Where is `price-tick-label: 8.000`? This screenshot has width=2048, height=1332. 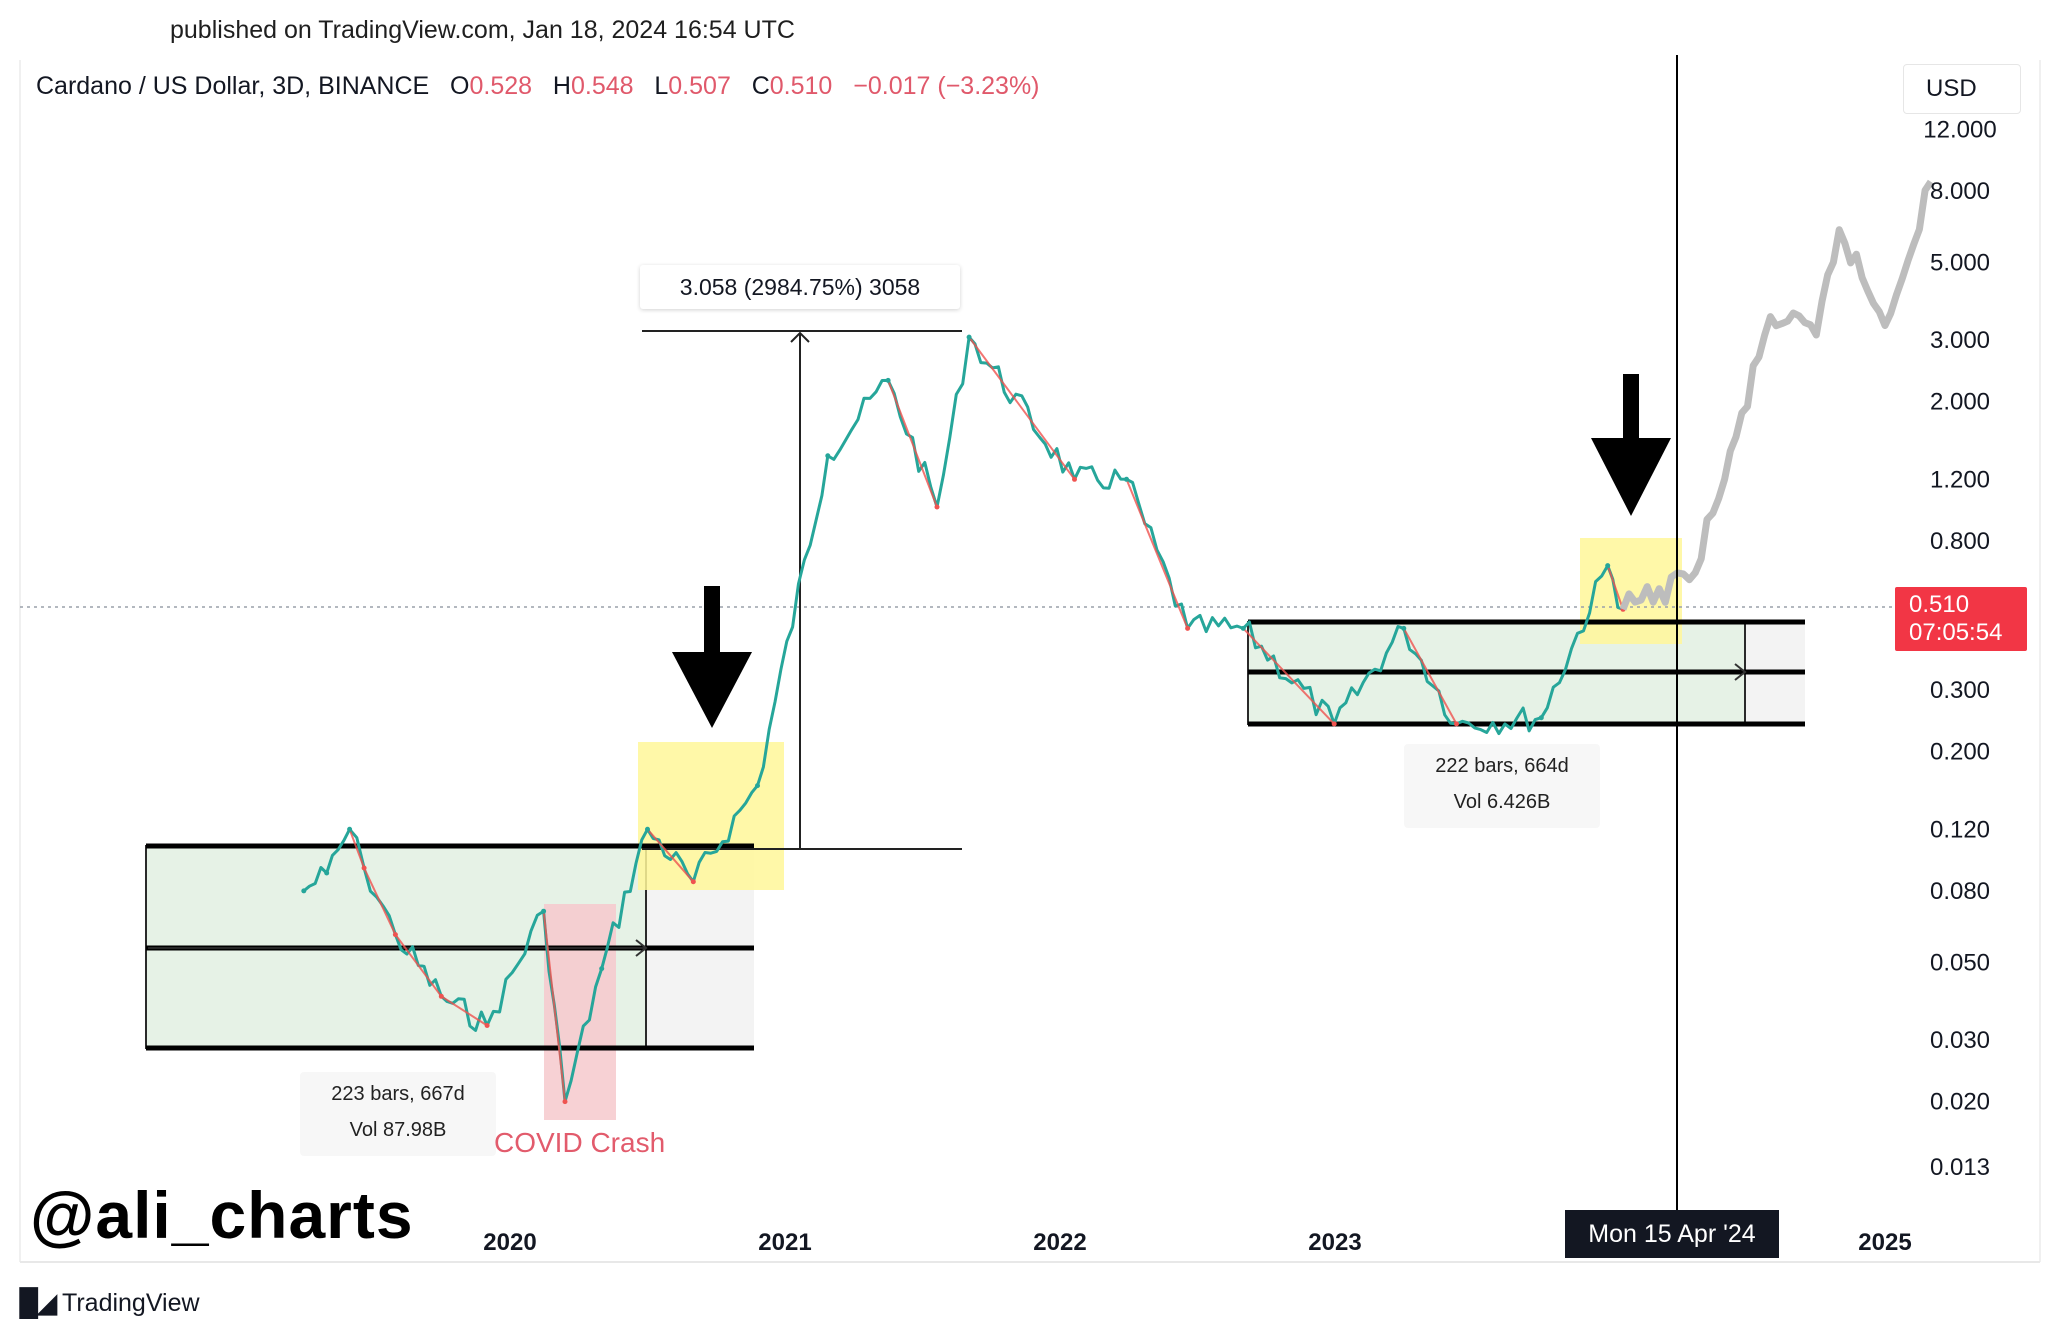 price-tick-label: 8.000 is located at coordinates (1960, 191).